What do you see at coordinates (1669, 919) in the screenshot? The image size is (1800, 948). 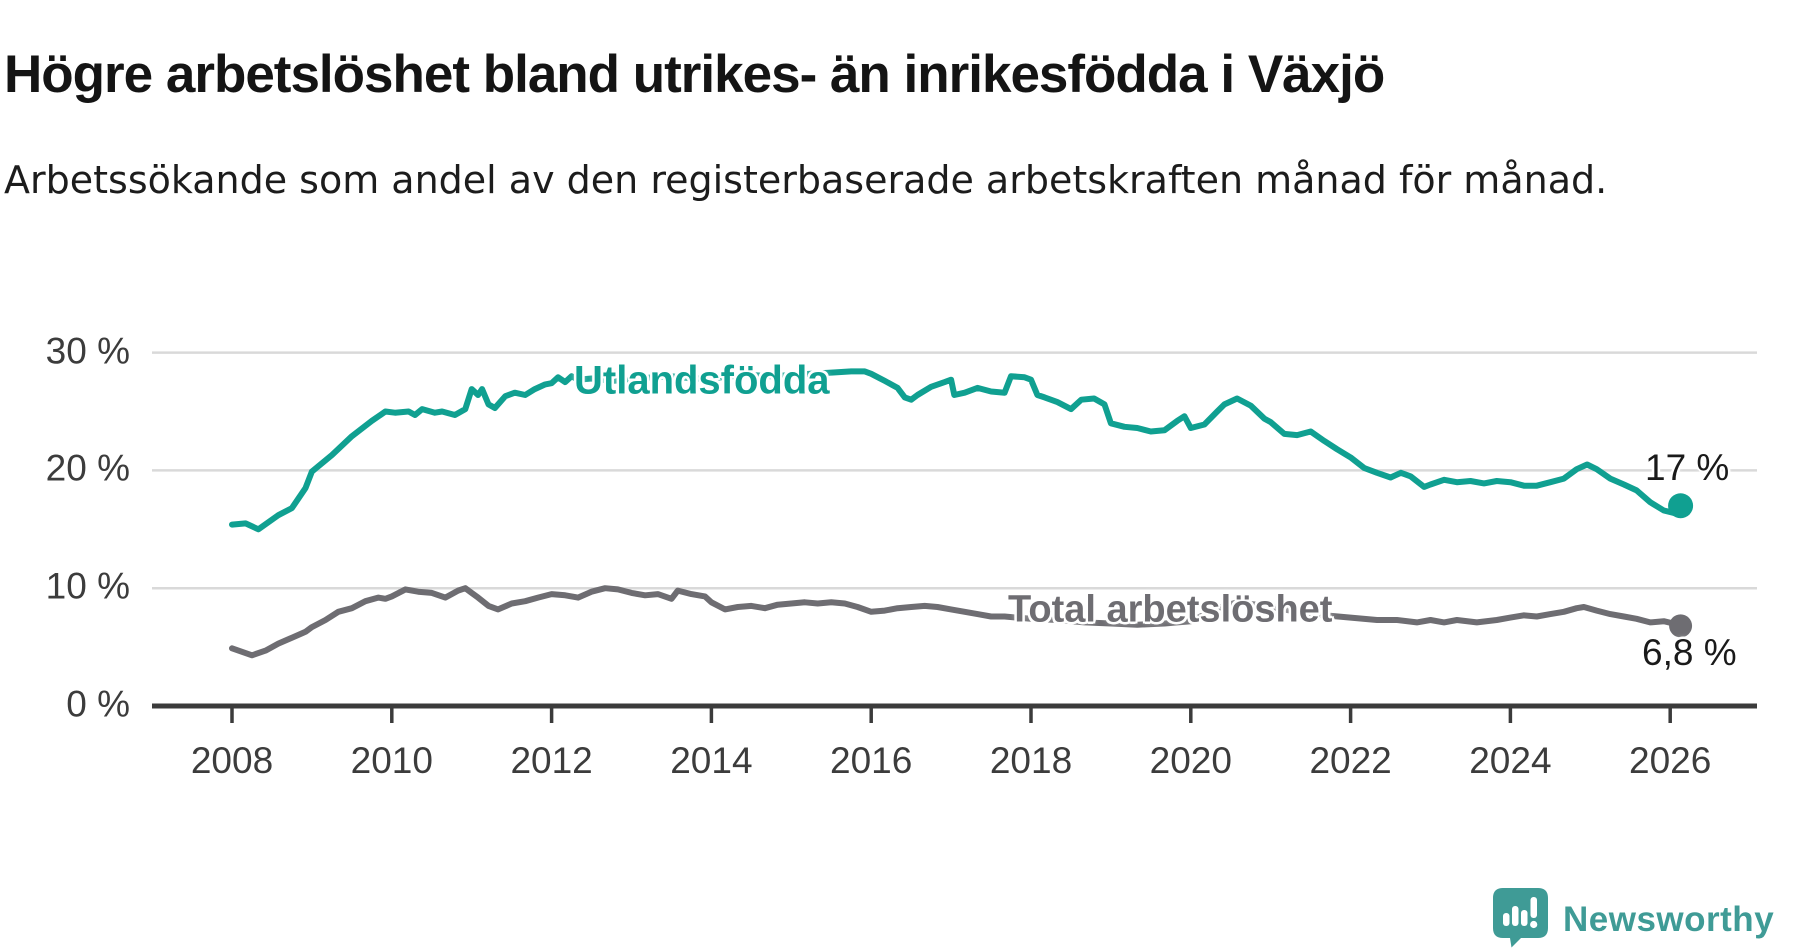 I see `newsworthy-wordmark: Newsworthy` at bounding box center [1669, 919].